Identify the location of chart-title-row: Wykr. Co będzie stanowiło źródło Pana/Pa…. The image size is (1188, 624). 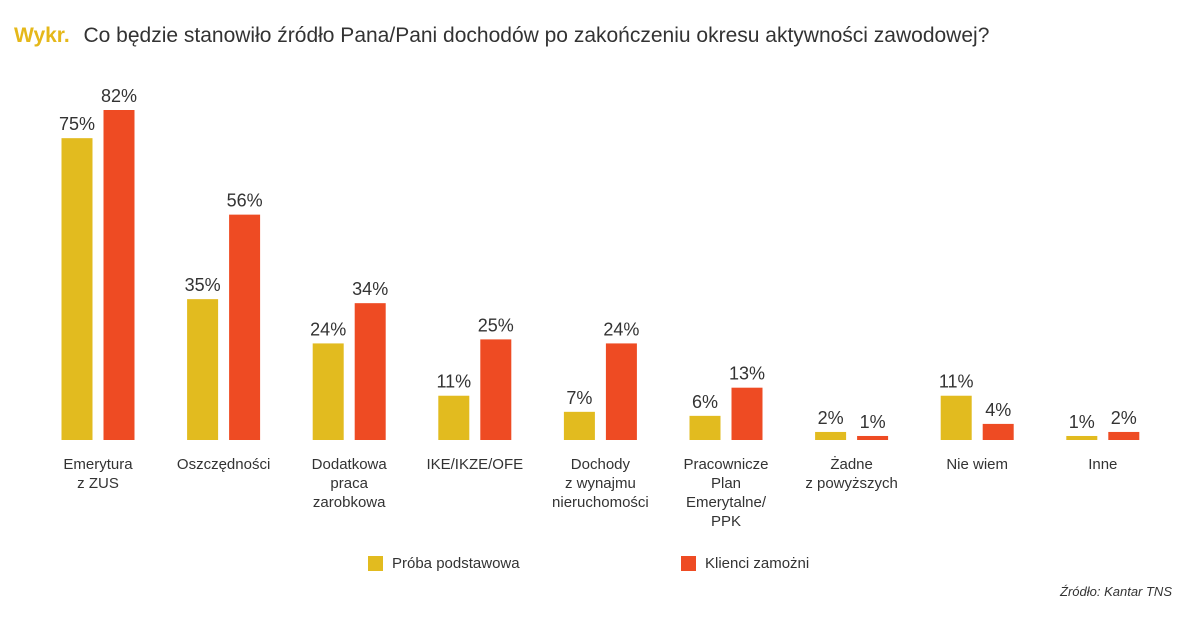
(501, 36).